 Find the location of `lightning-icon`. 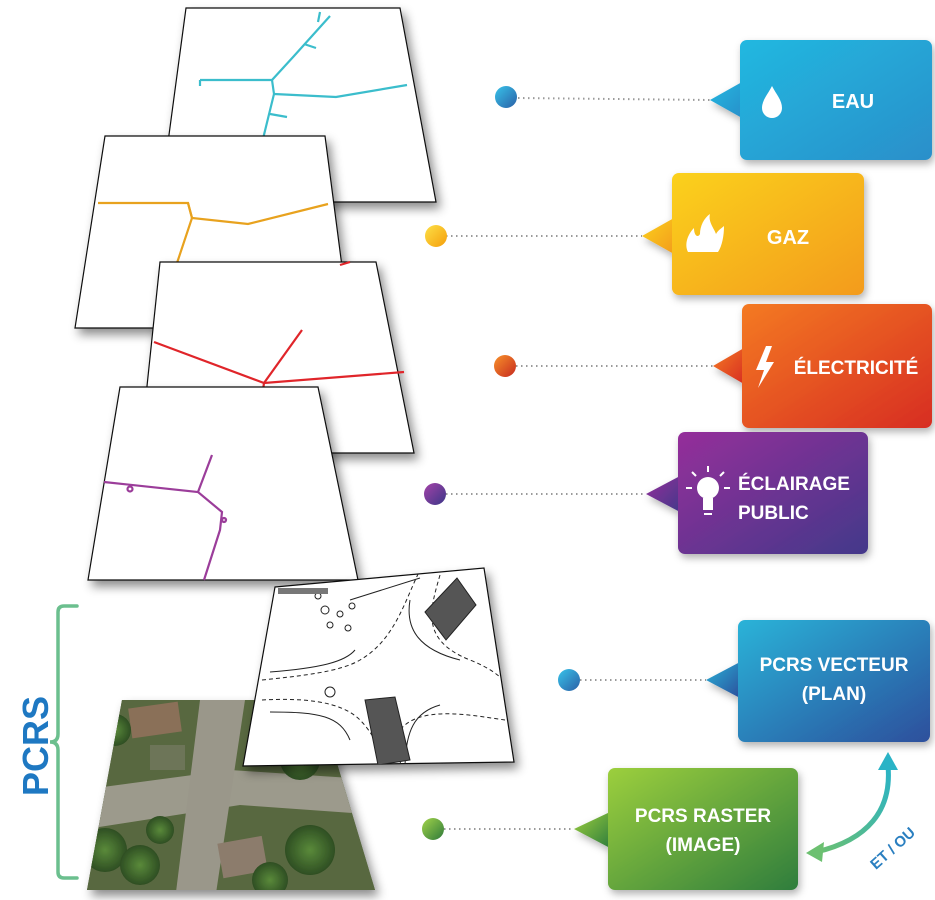

lightning-icon is located at coordinates (765, 367).